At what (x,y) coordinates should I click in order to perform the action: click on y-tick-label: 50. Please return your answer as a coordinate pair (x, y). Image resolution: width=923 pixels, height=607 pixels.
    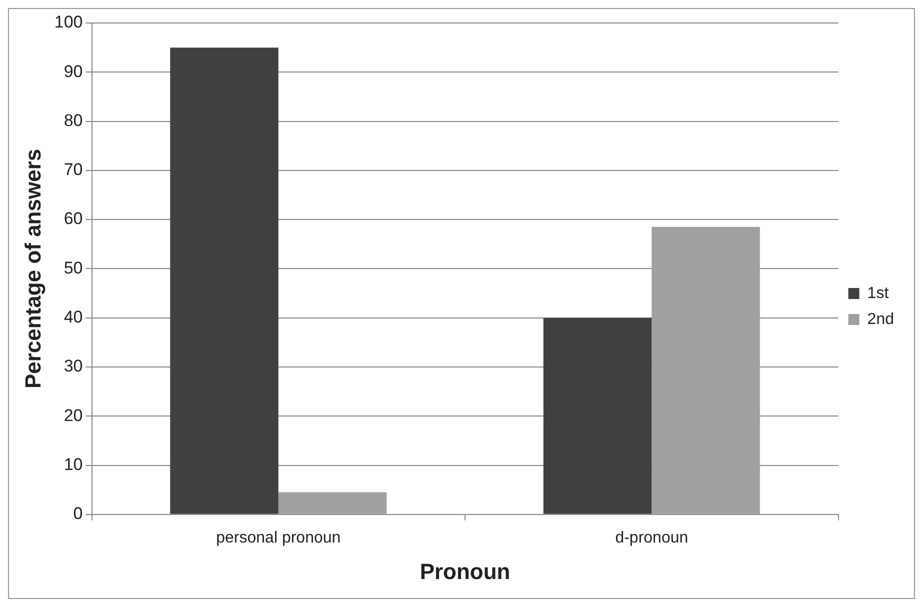
    Looking at the image, I should click on (73, 268).